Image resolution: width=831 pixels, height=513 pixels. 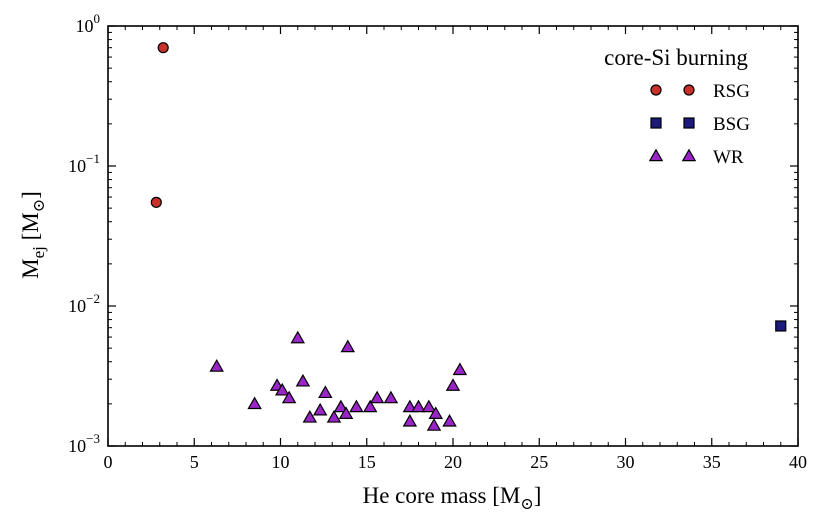 What do you see at coordinates (676, 57) in the screenshot?
I see `legend-title: core-Si burning` at bounding box center [676, 57].